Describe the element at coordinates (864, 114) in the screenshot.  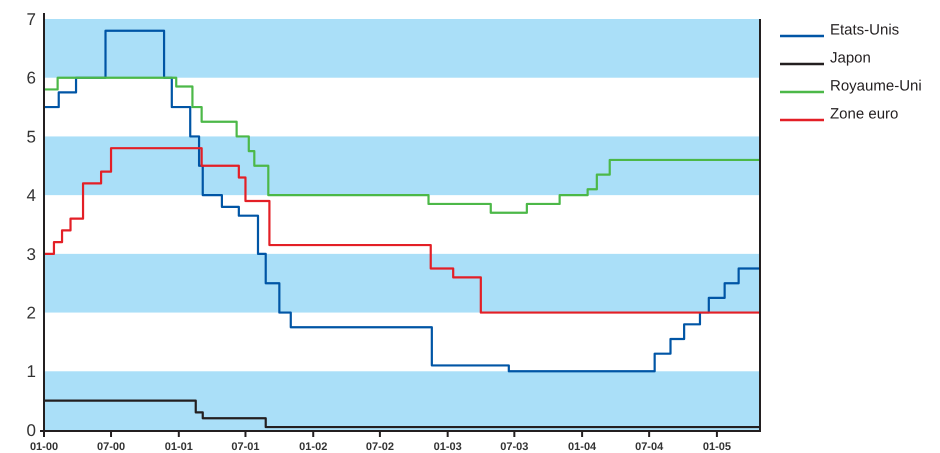
I see `legend-label: Zone euro` at that location.